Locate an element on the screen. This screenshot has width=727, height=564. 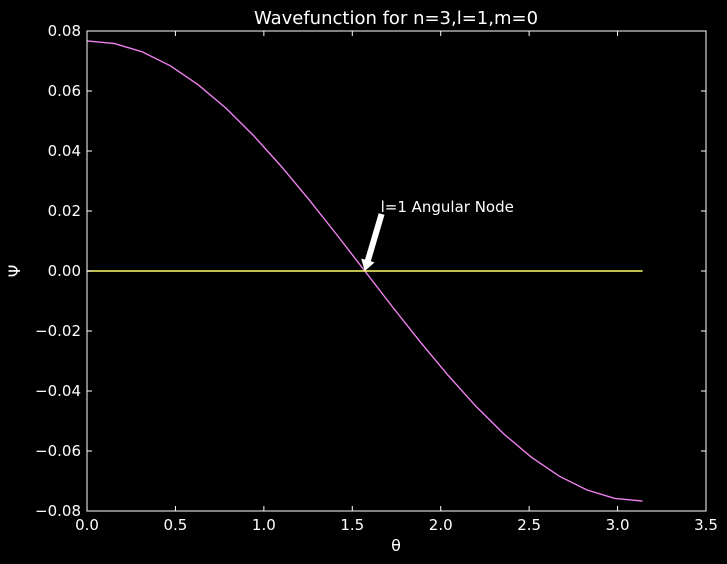
x-tick-label: 1.0 is located at coordinates (264, 525).